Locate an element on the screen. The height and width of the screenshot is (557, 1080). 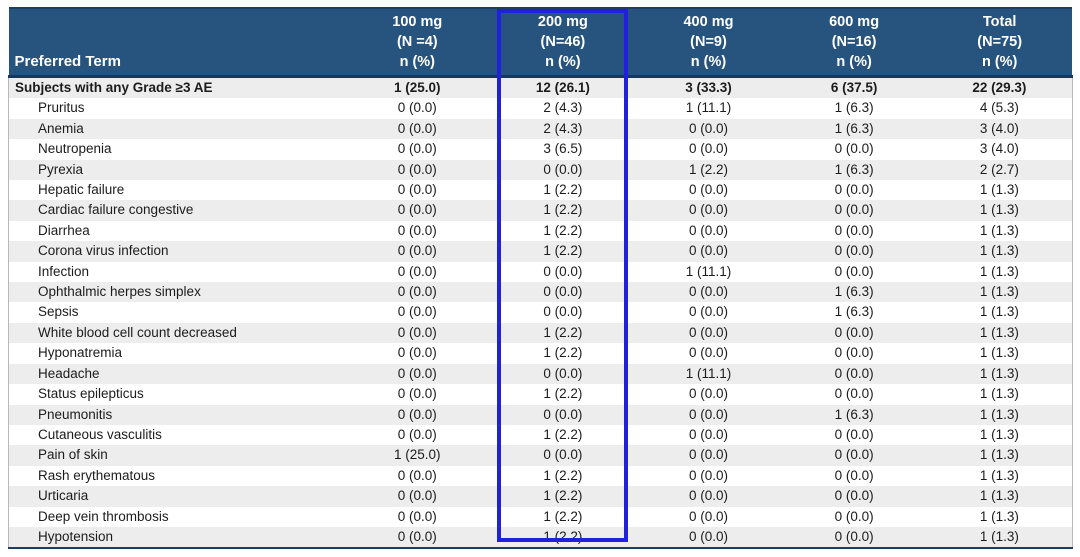
value-cell: 3 (33.3) is located at coordinates (708, 87).